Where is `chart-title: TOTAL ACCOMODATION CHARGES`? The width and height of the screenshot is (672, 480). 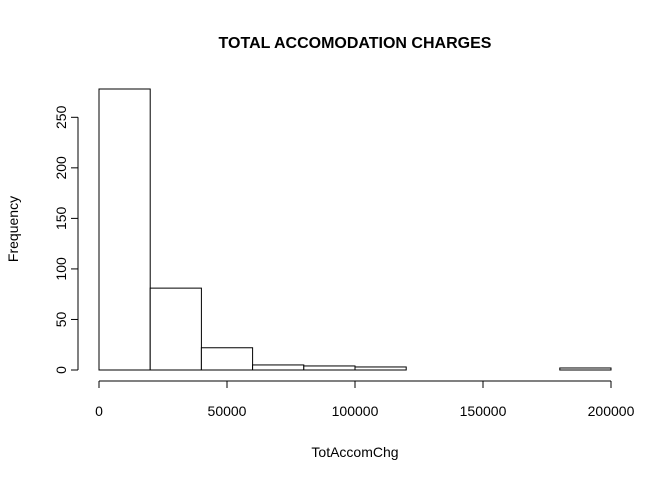 chart-title: TOTAL ACCOMODATION CHARGES is located at coordinates (355, 43).